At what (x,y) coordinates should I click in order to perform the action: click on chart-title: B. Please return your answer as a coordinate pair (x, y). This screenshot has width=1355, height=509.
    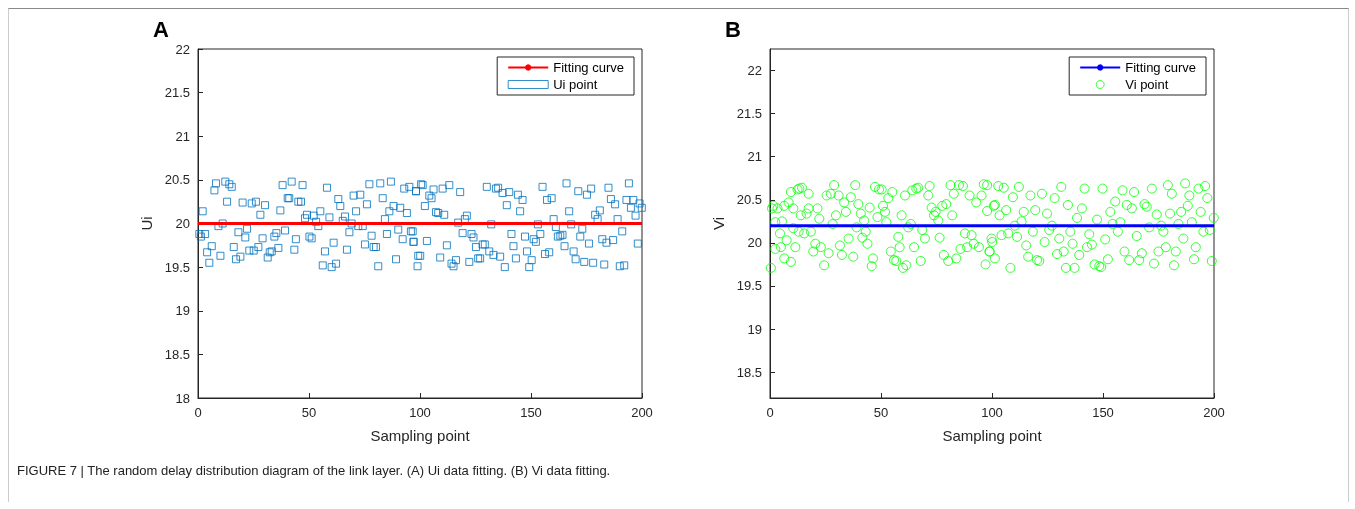
    Looking at the image, I should click on (733, 29).